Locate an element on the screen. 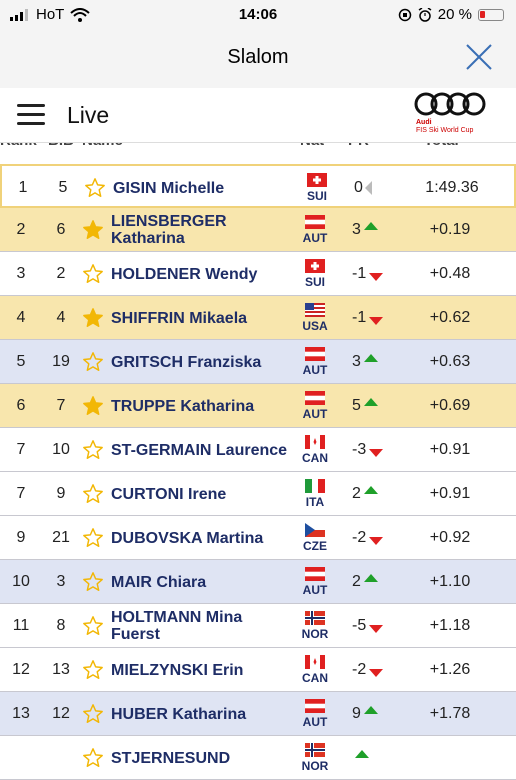 The image size is (516, 780). athlete-name: MAIR Chiara is located at coordinates (159, 582).